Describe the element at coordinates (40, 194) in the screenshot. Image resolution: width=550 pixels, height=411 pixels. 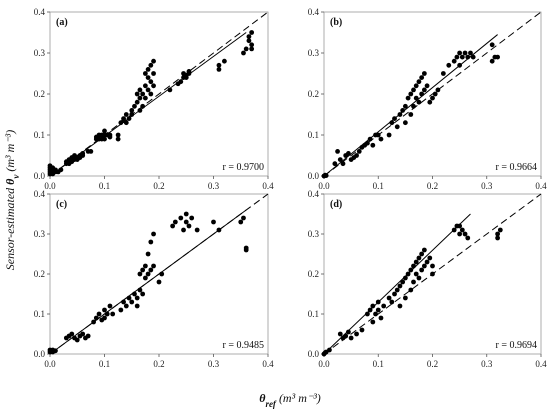
I see `y-tick-label: 0.4` at that location.